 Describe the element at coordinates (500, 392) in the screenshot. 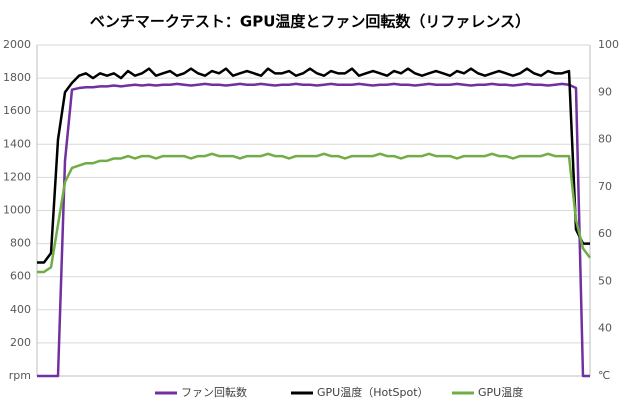

I see `legend-label: GPU温度` at that location.